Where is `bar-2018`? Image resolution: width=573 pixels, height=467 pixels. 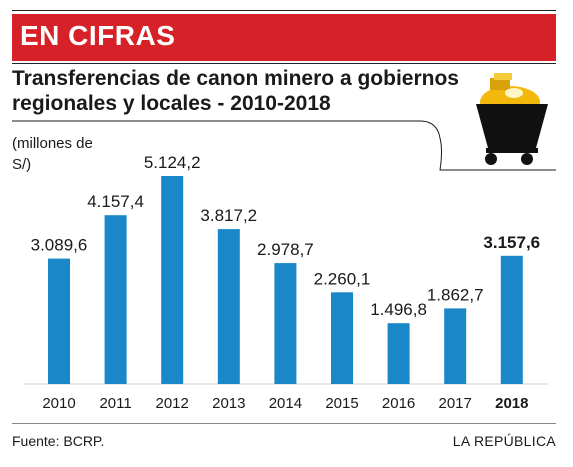 bar-2018 is located at coordinates (511, 319).